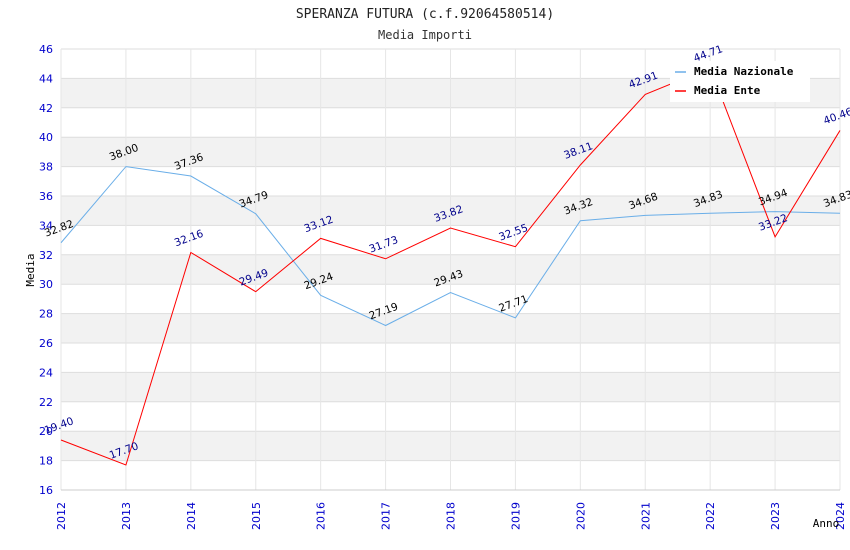  Describe the element at coordinates (425, 14) in the screenshot. I see `chart-title: SPERANZA FUTURA (c.f.92064580514)` at that location.